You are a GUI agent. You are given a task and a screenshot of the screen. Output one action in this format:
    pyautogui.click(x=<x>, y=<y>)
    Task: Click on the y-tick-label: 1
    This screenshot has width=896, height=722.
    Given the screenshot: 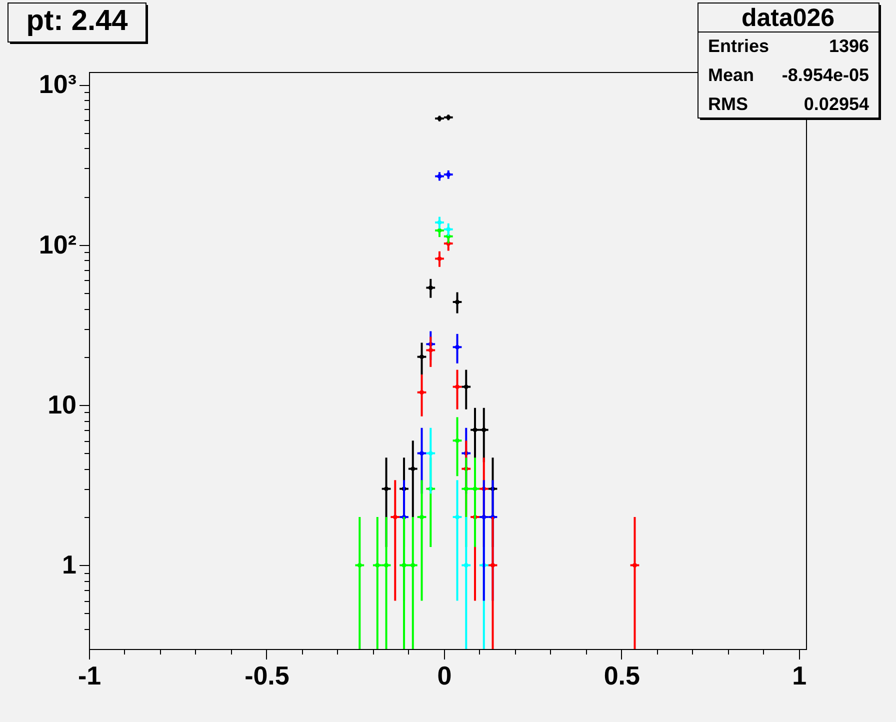 What is the action you would take?
    pyautogui.click(x=69, y=565)
    